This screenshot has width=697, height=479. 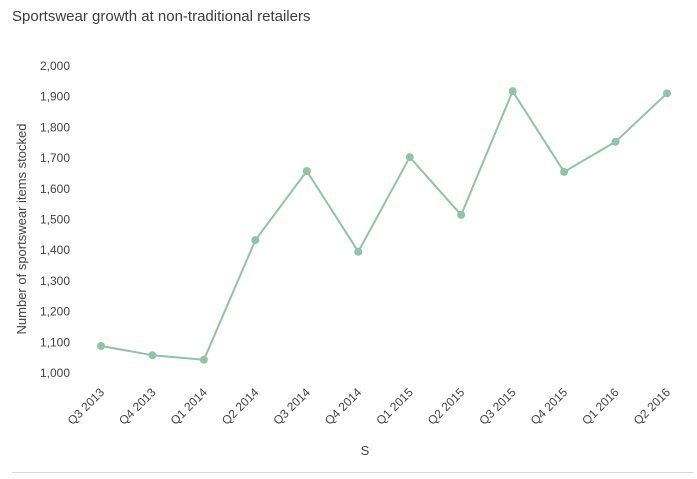 I want to click on y-tick-label: 1,200, so click(x=55, y=312).